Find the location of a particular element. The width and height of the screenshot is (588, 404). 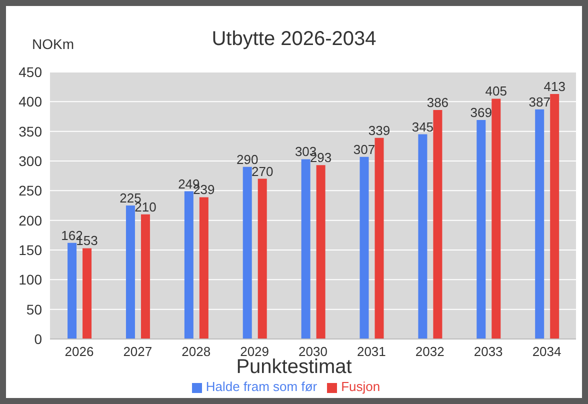

x-tick-label: 2028 is located at coordinates (196, 352).